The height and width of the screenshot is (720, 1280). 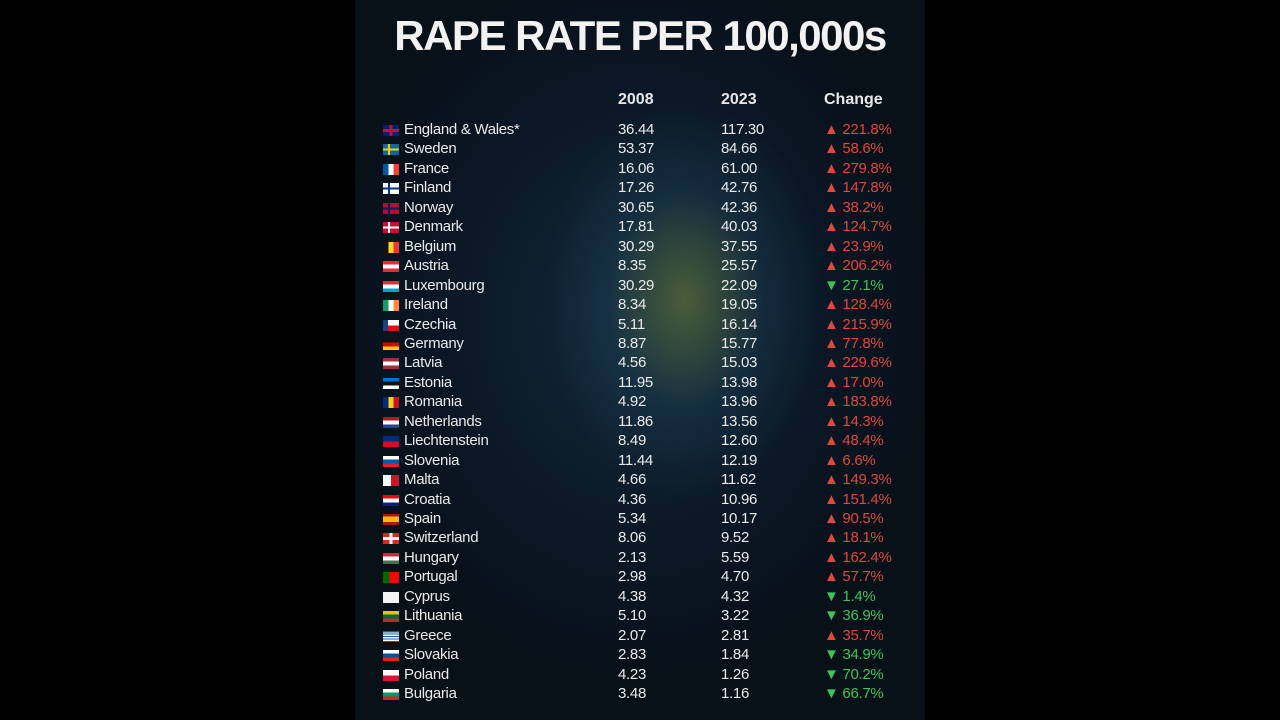 I want to click on country: Greece, so click(x=428, y=635).